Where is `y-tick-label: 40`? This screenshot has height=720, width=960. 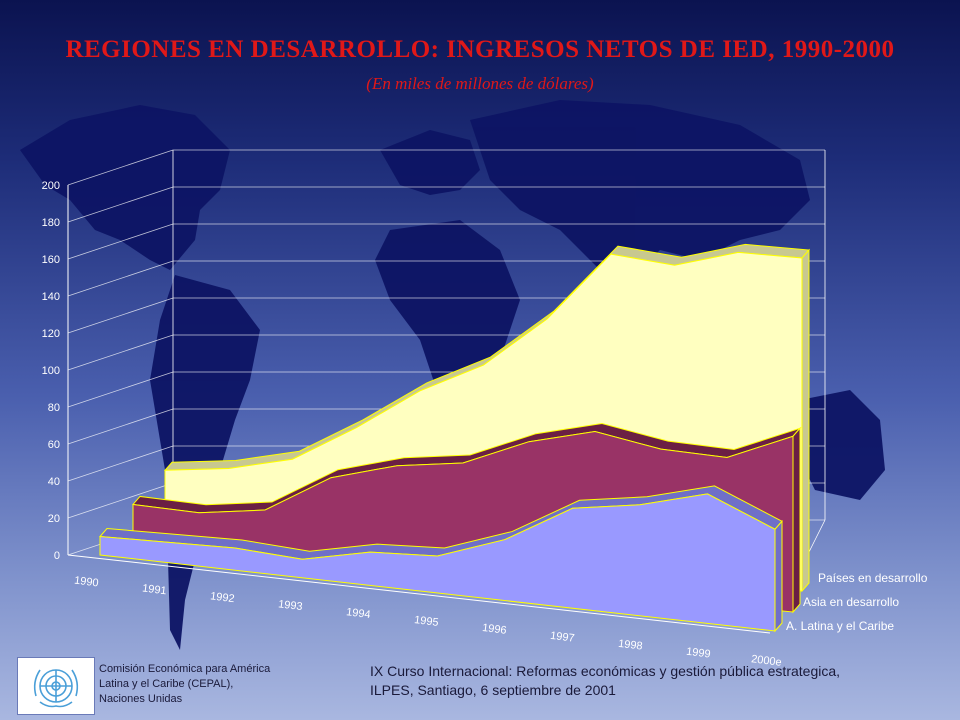 y-tick-label: 40 is located at coordinates (54, 482).